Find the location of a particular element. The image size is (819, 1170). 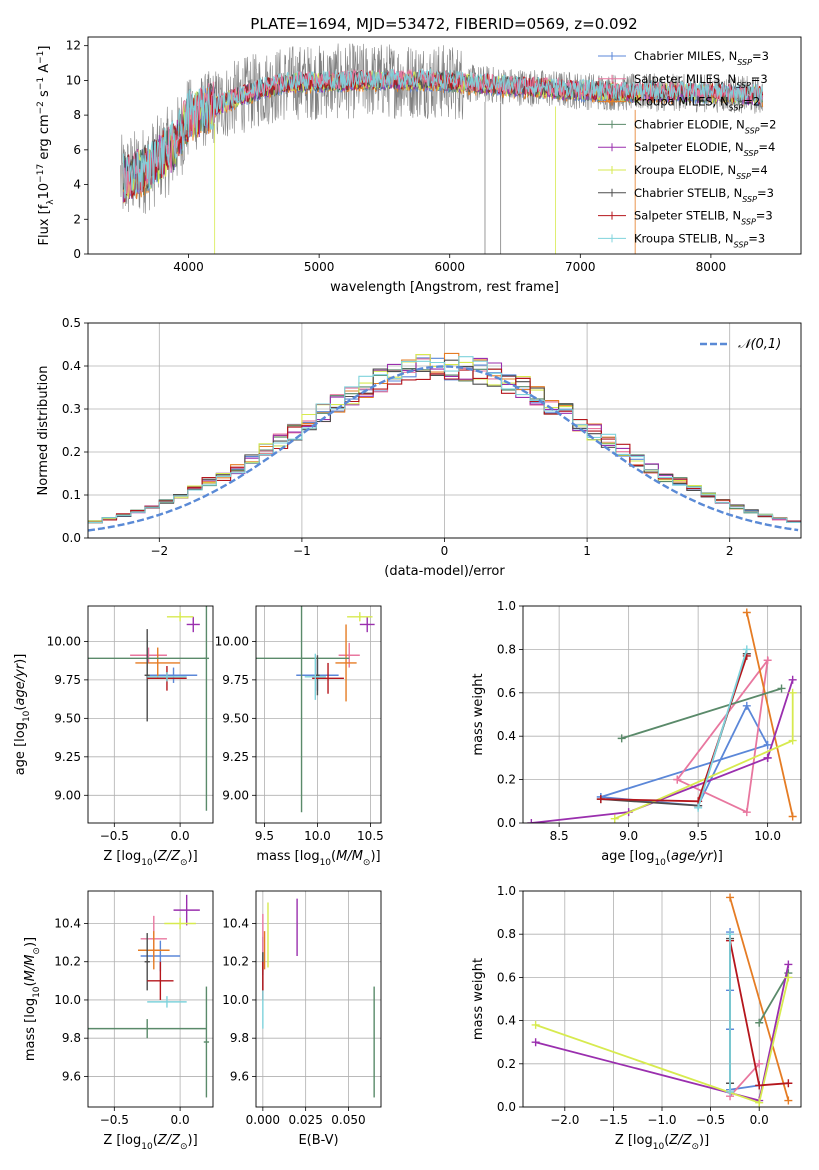

y-tick-label: 0.8 is located at coordinates (506, 649).